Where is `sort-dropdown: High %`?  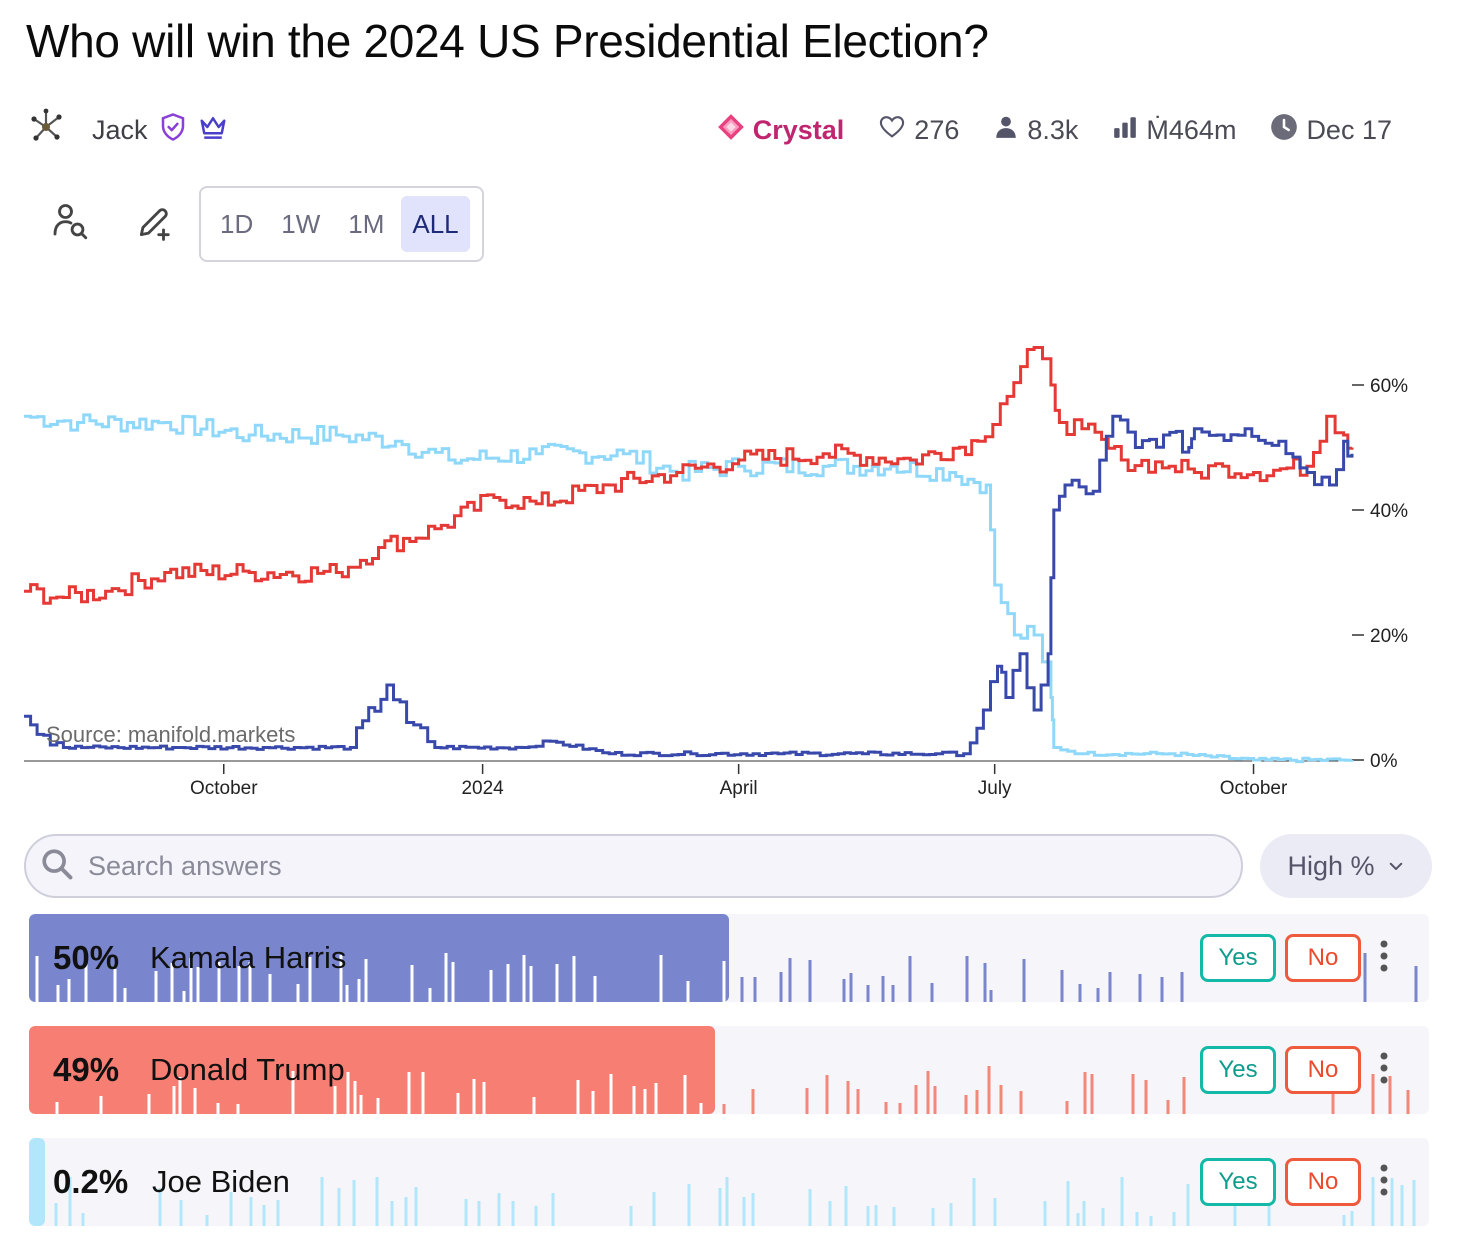
sort-dropdown: High % is located at coordinates (1346, 866).